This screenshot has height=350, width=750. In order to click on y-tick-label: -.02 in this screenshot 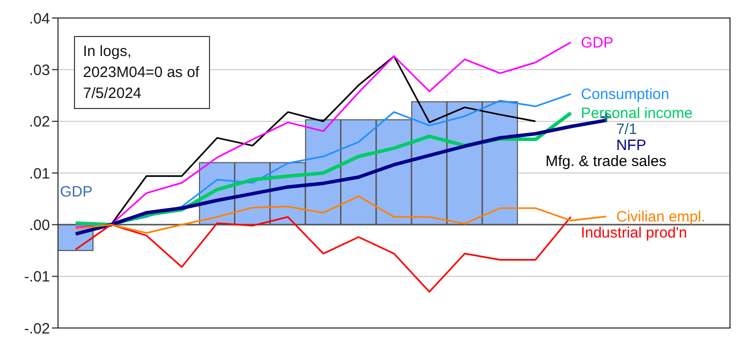, I will do `click(37, 329)`.